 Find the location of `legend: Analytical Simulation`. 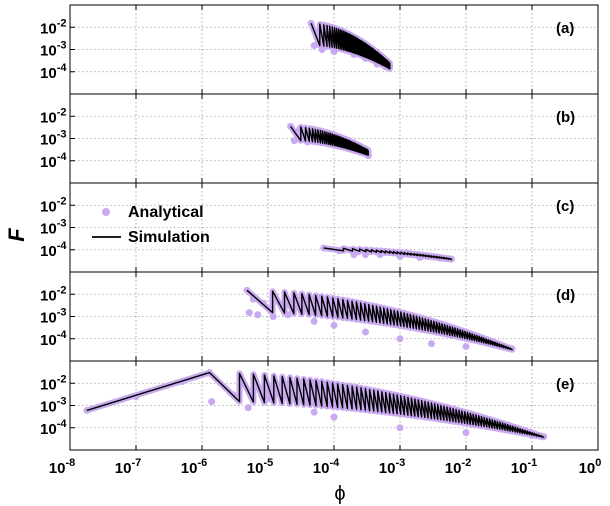

legend: Analytical Simulation is located at coordinates (151, 225).